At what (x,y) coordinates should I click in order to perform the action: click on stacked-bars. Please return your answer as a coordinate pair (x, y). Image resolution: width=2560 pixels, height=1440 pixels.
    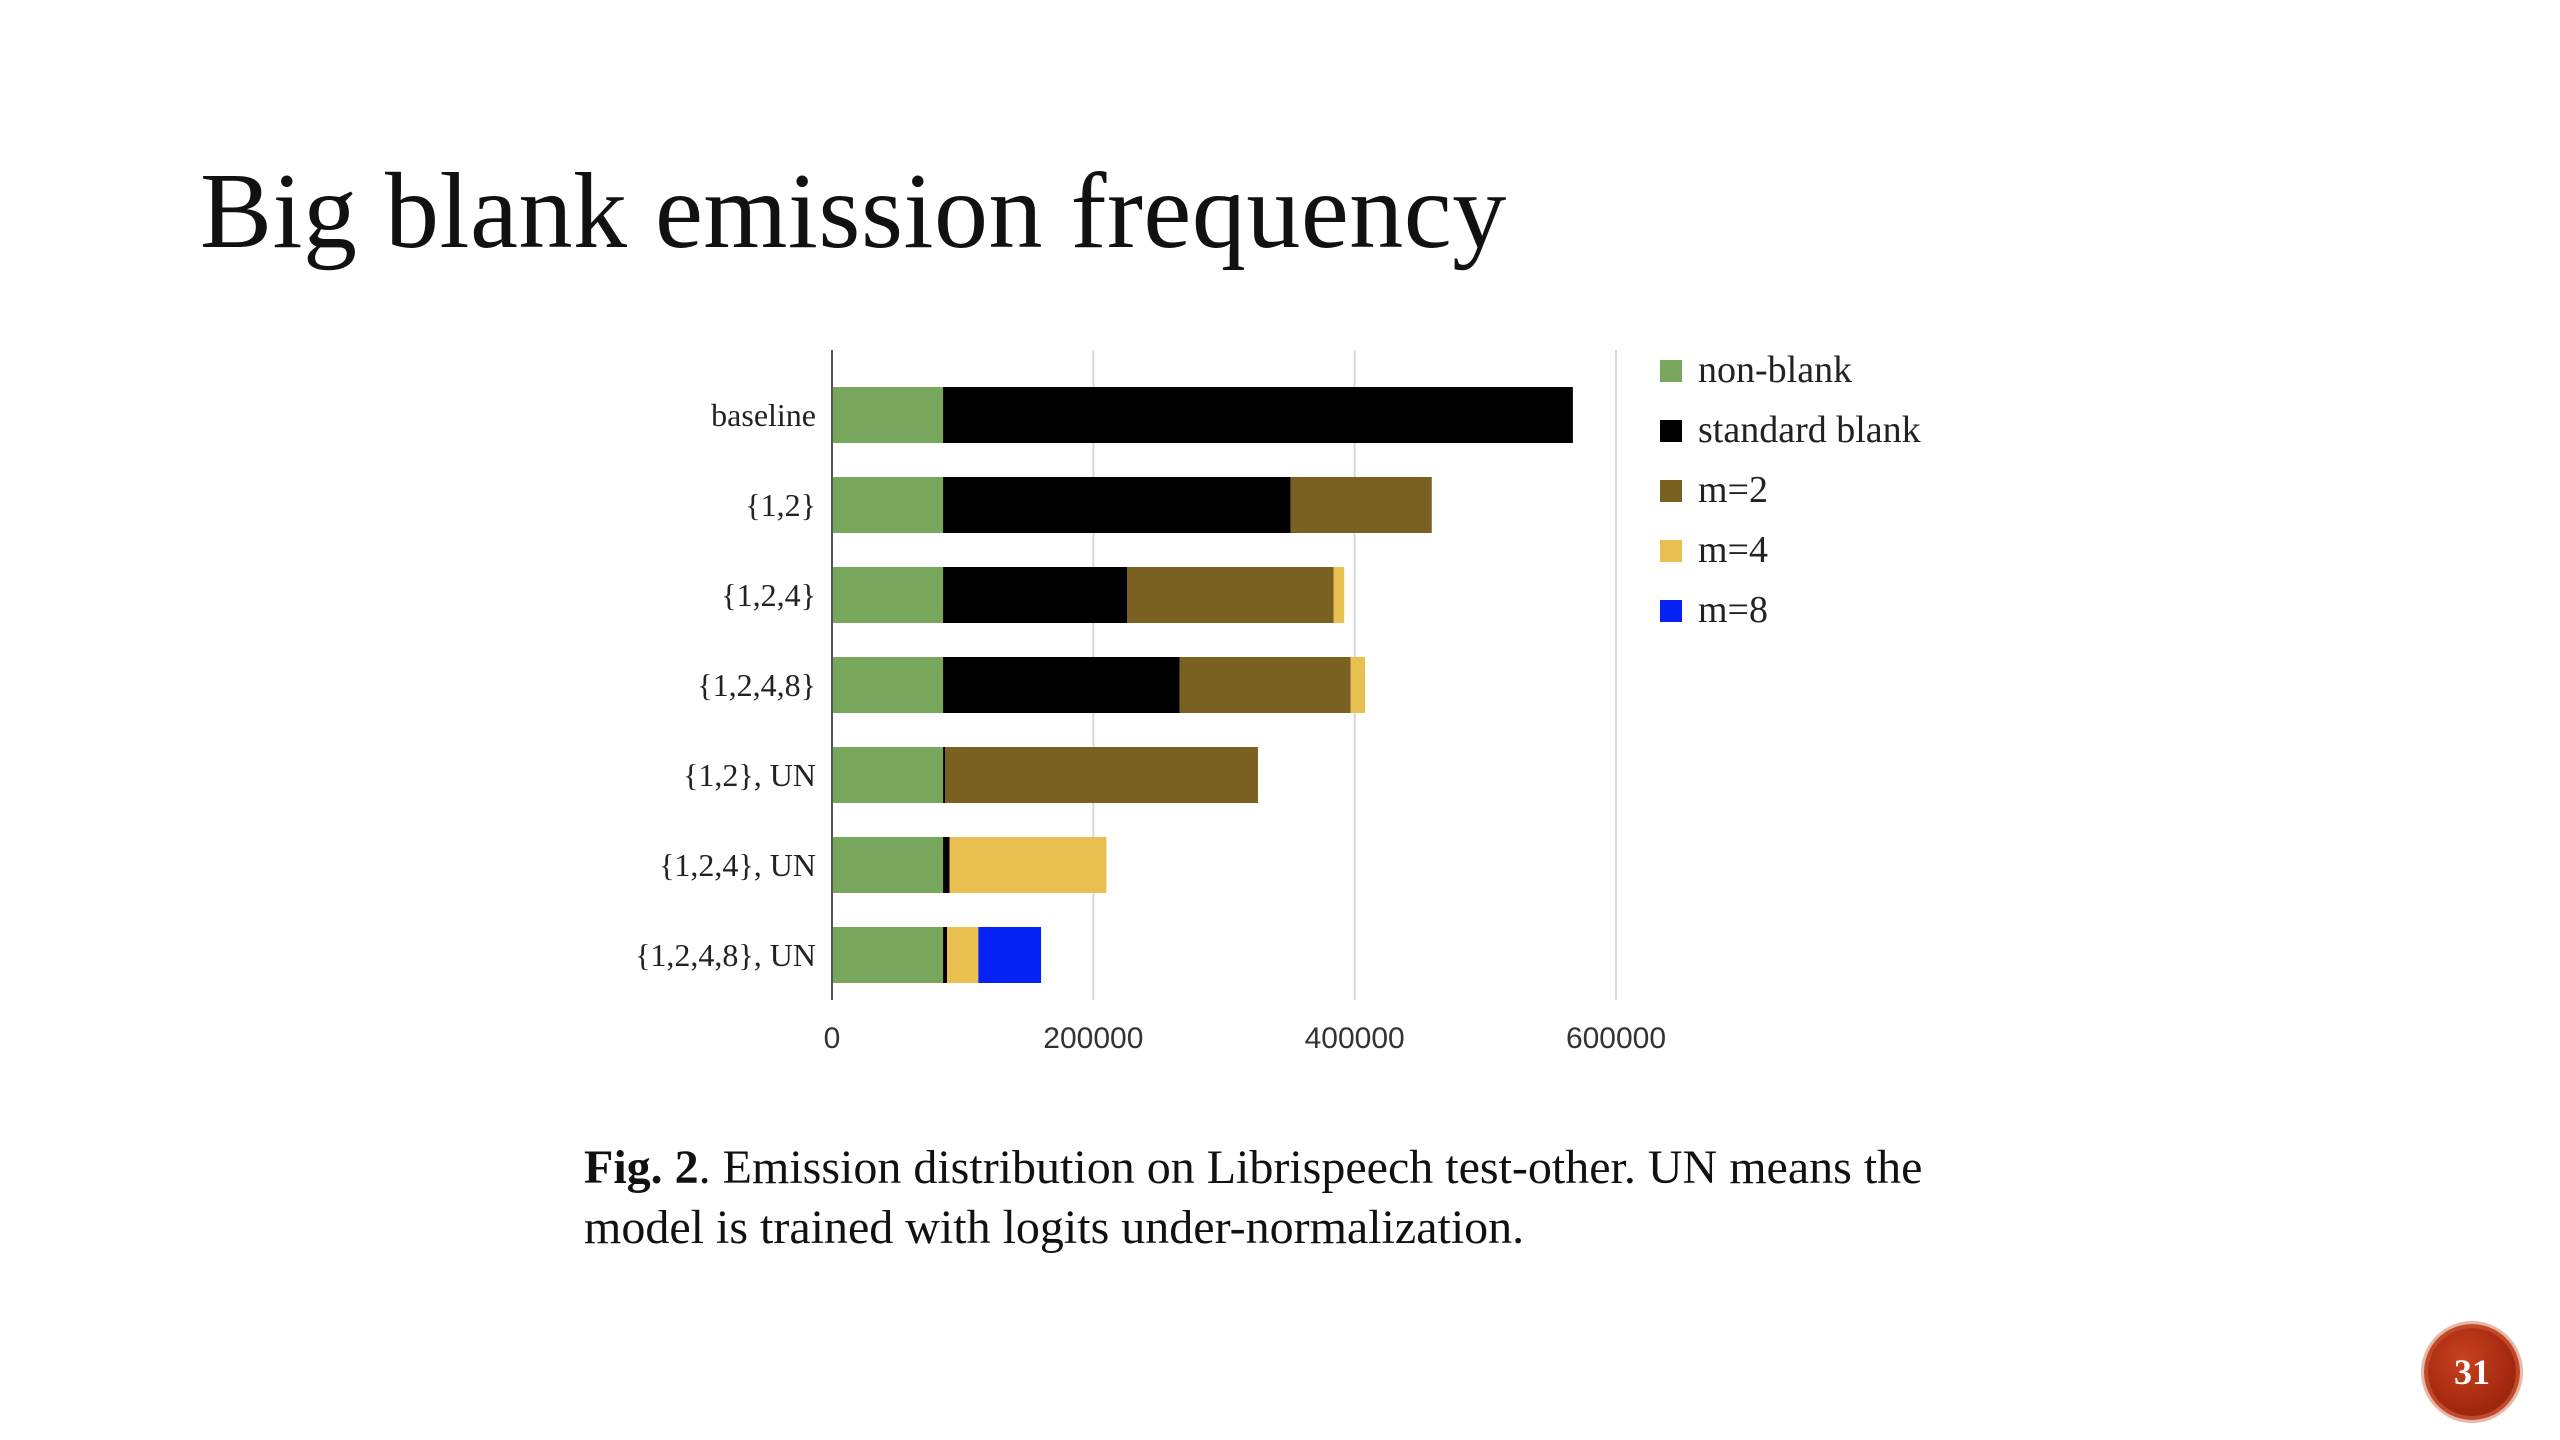
    Looking at the image, I should click on (1202, 685).